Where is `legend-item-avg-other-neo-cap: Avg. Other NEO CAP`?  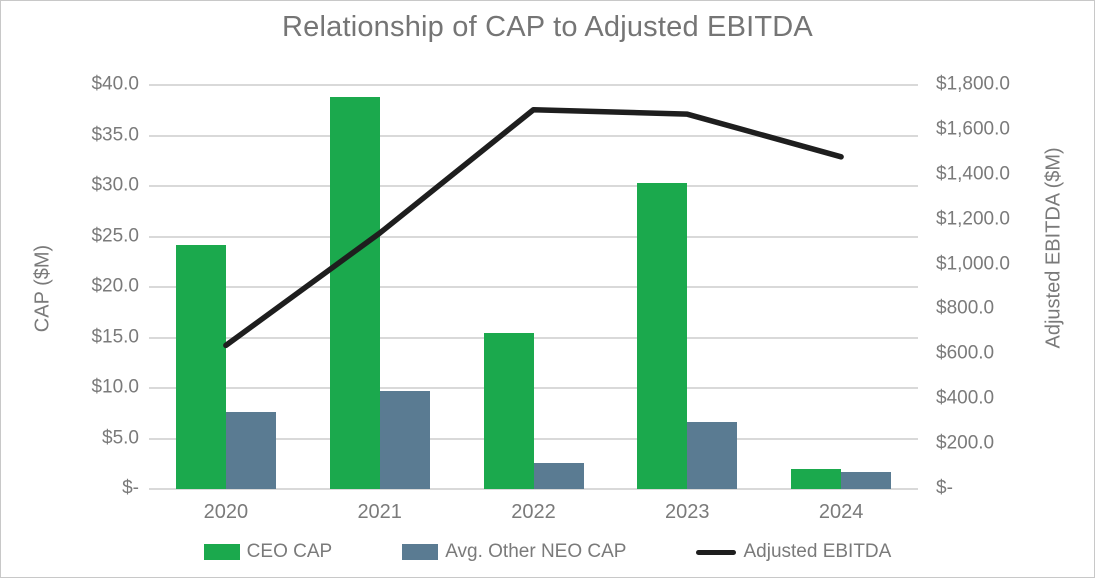 legend-item-avg-other-neo-cap: Avg. Other NEO CAP is located at coordinates (514, 552).